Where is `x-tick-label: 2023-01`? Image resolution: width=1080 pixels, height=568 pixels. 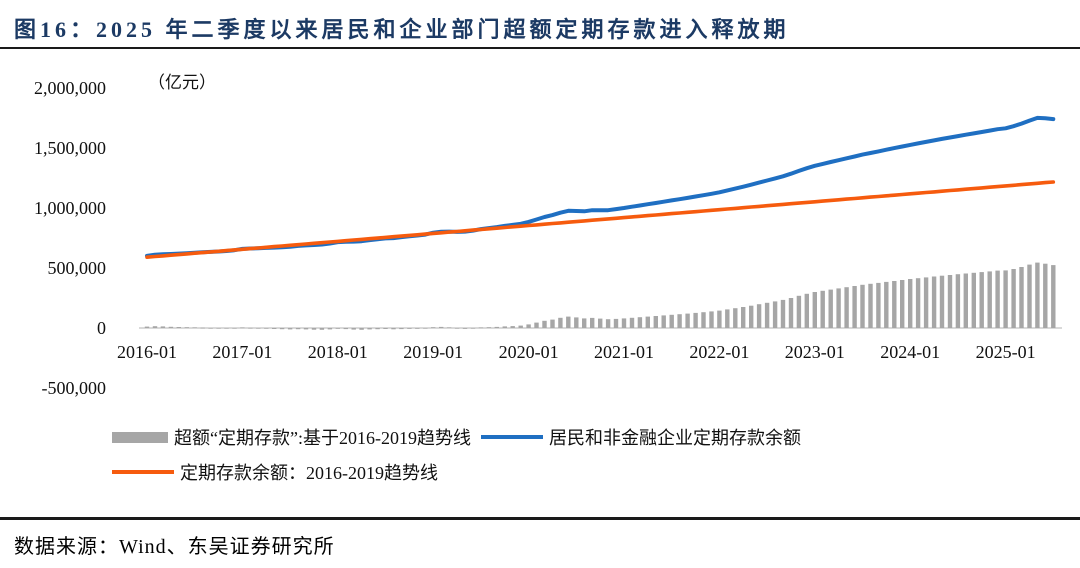
x-tick-label: 2023-01 is located at coordinates (814, 352).